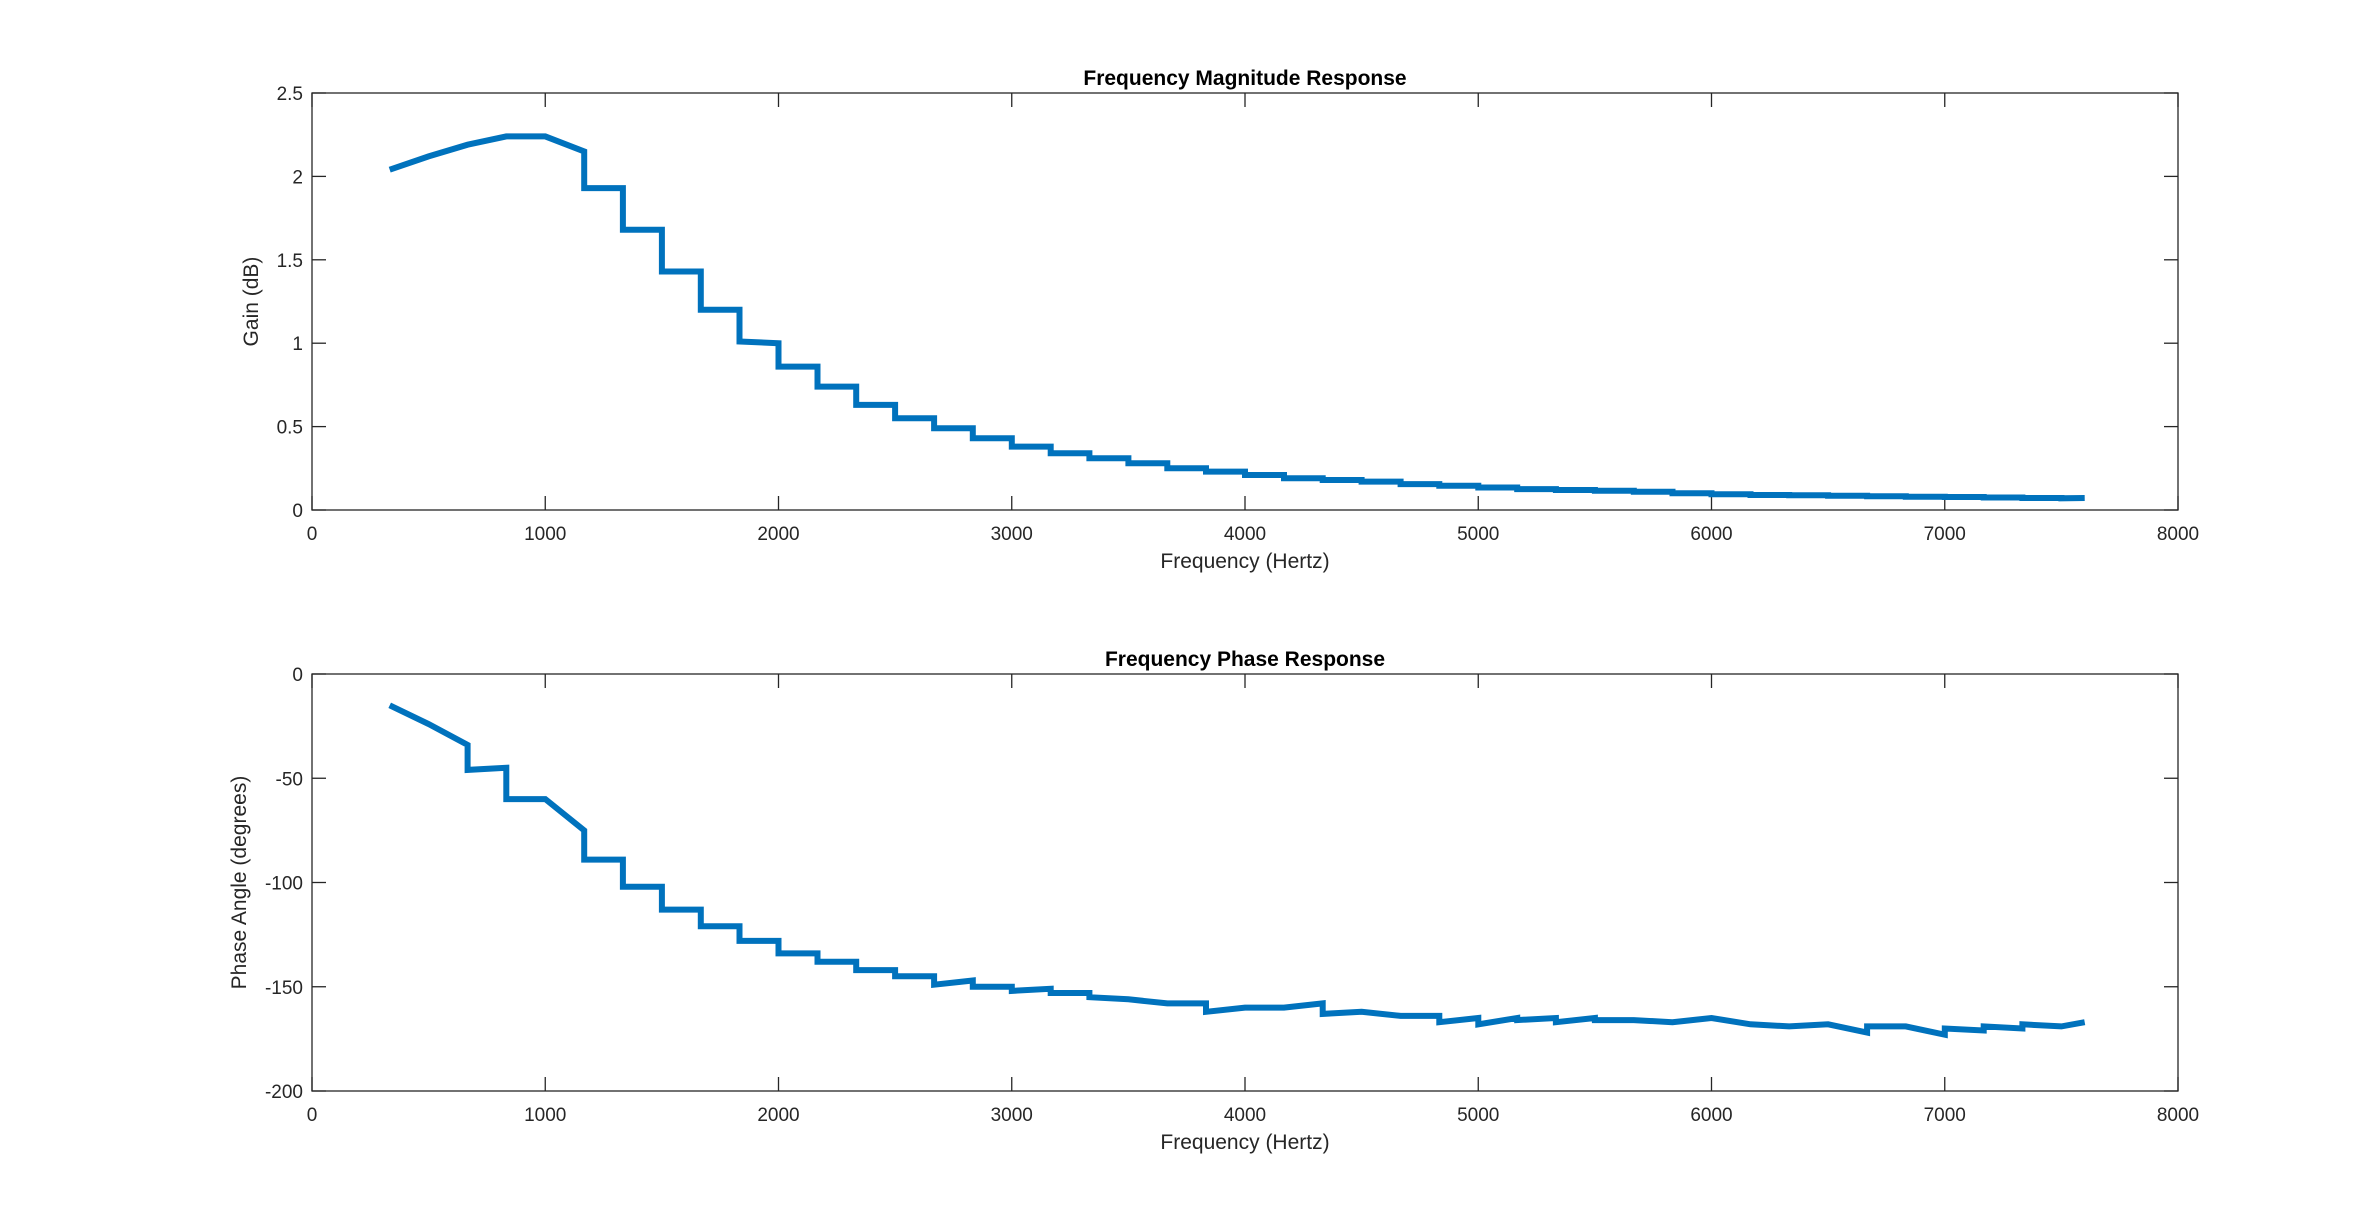 This screenshot has width=2378, height=1210. I want to click on phase-x-tick-label: 0, so click(312, 1115).